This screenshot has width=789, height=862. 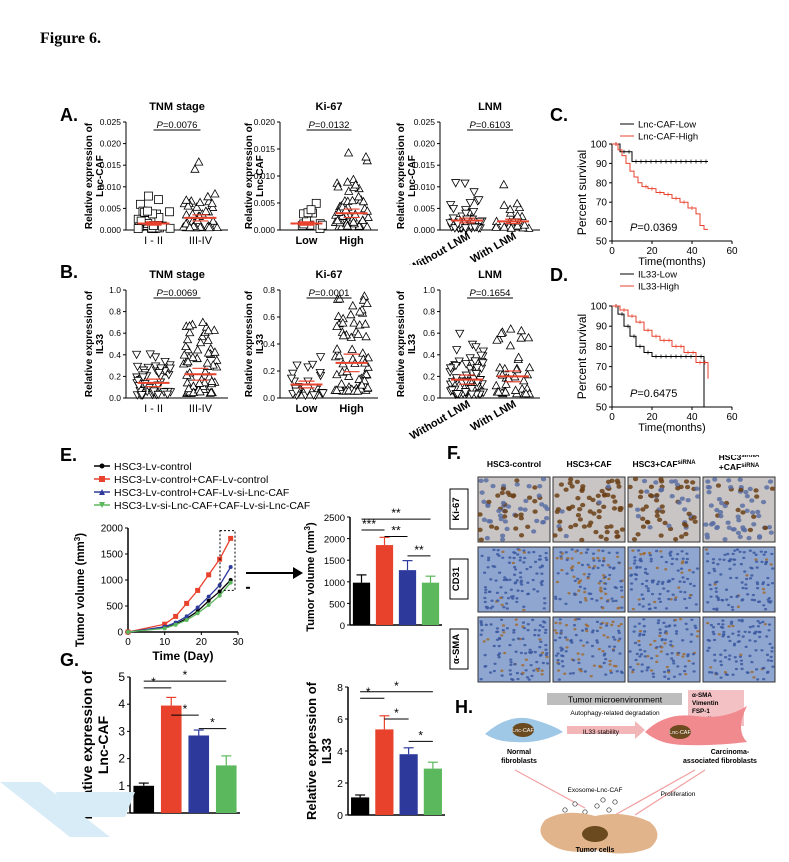 I want to click on y-tick-label: 2, so click(x=121, y=759).